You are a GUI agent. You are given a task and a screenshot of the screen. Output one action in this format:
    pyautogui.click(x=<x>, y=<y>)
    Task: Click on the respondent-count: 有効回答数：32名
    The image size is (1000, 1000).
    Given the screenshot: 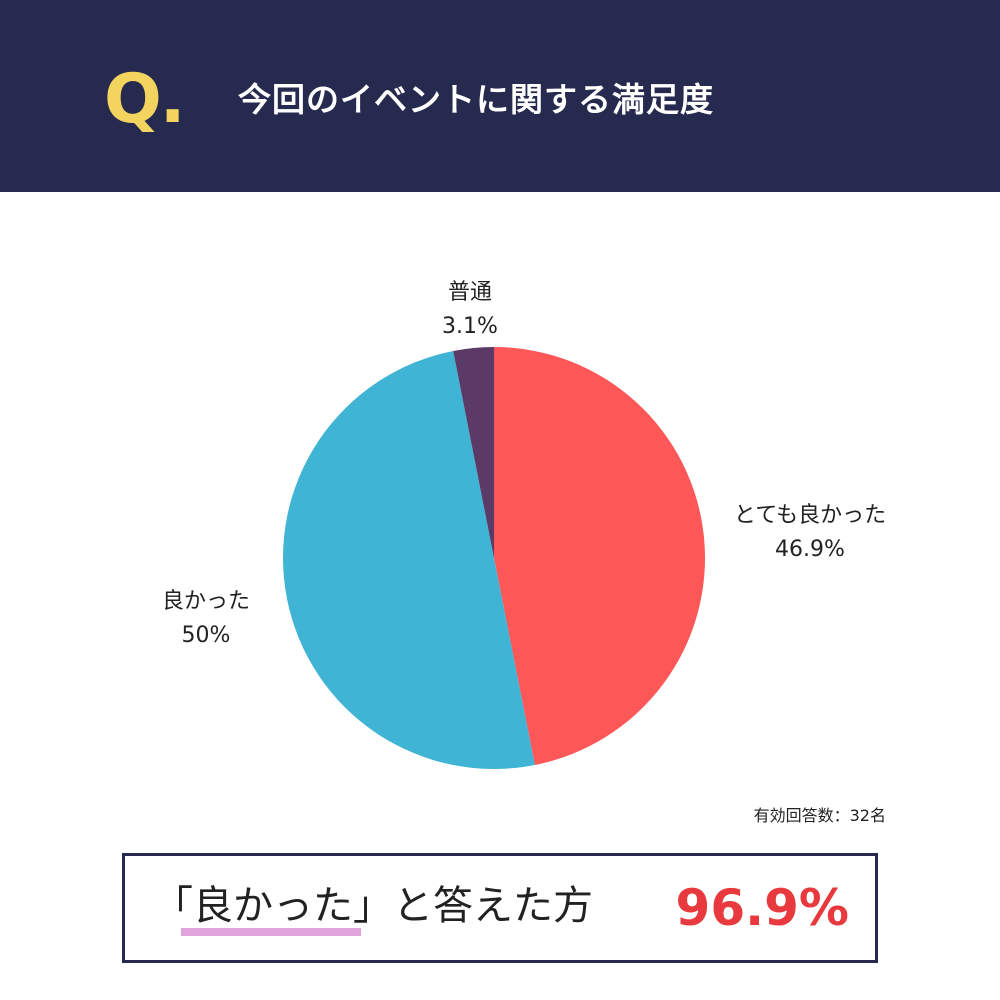 What is the action you would take?
    pyautogui.click(x=819, y=815)
    